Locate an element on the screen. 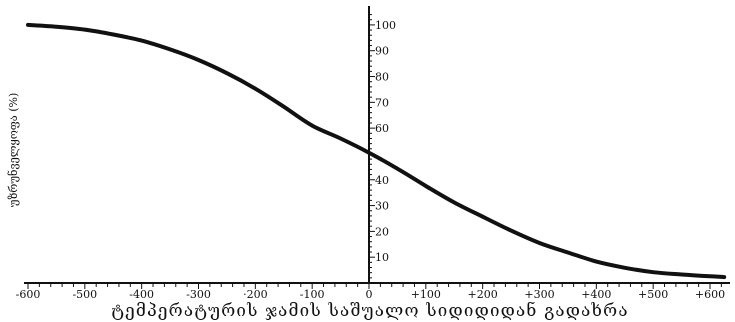 Image resolution: width=735 pixels, height=322 pixels. y-tick-label: 10 is located at coordinates (382, 257).